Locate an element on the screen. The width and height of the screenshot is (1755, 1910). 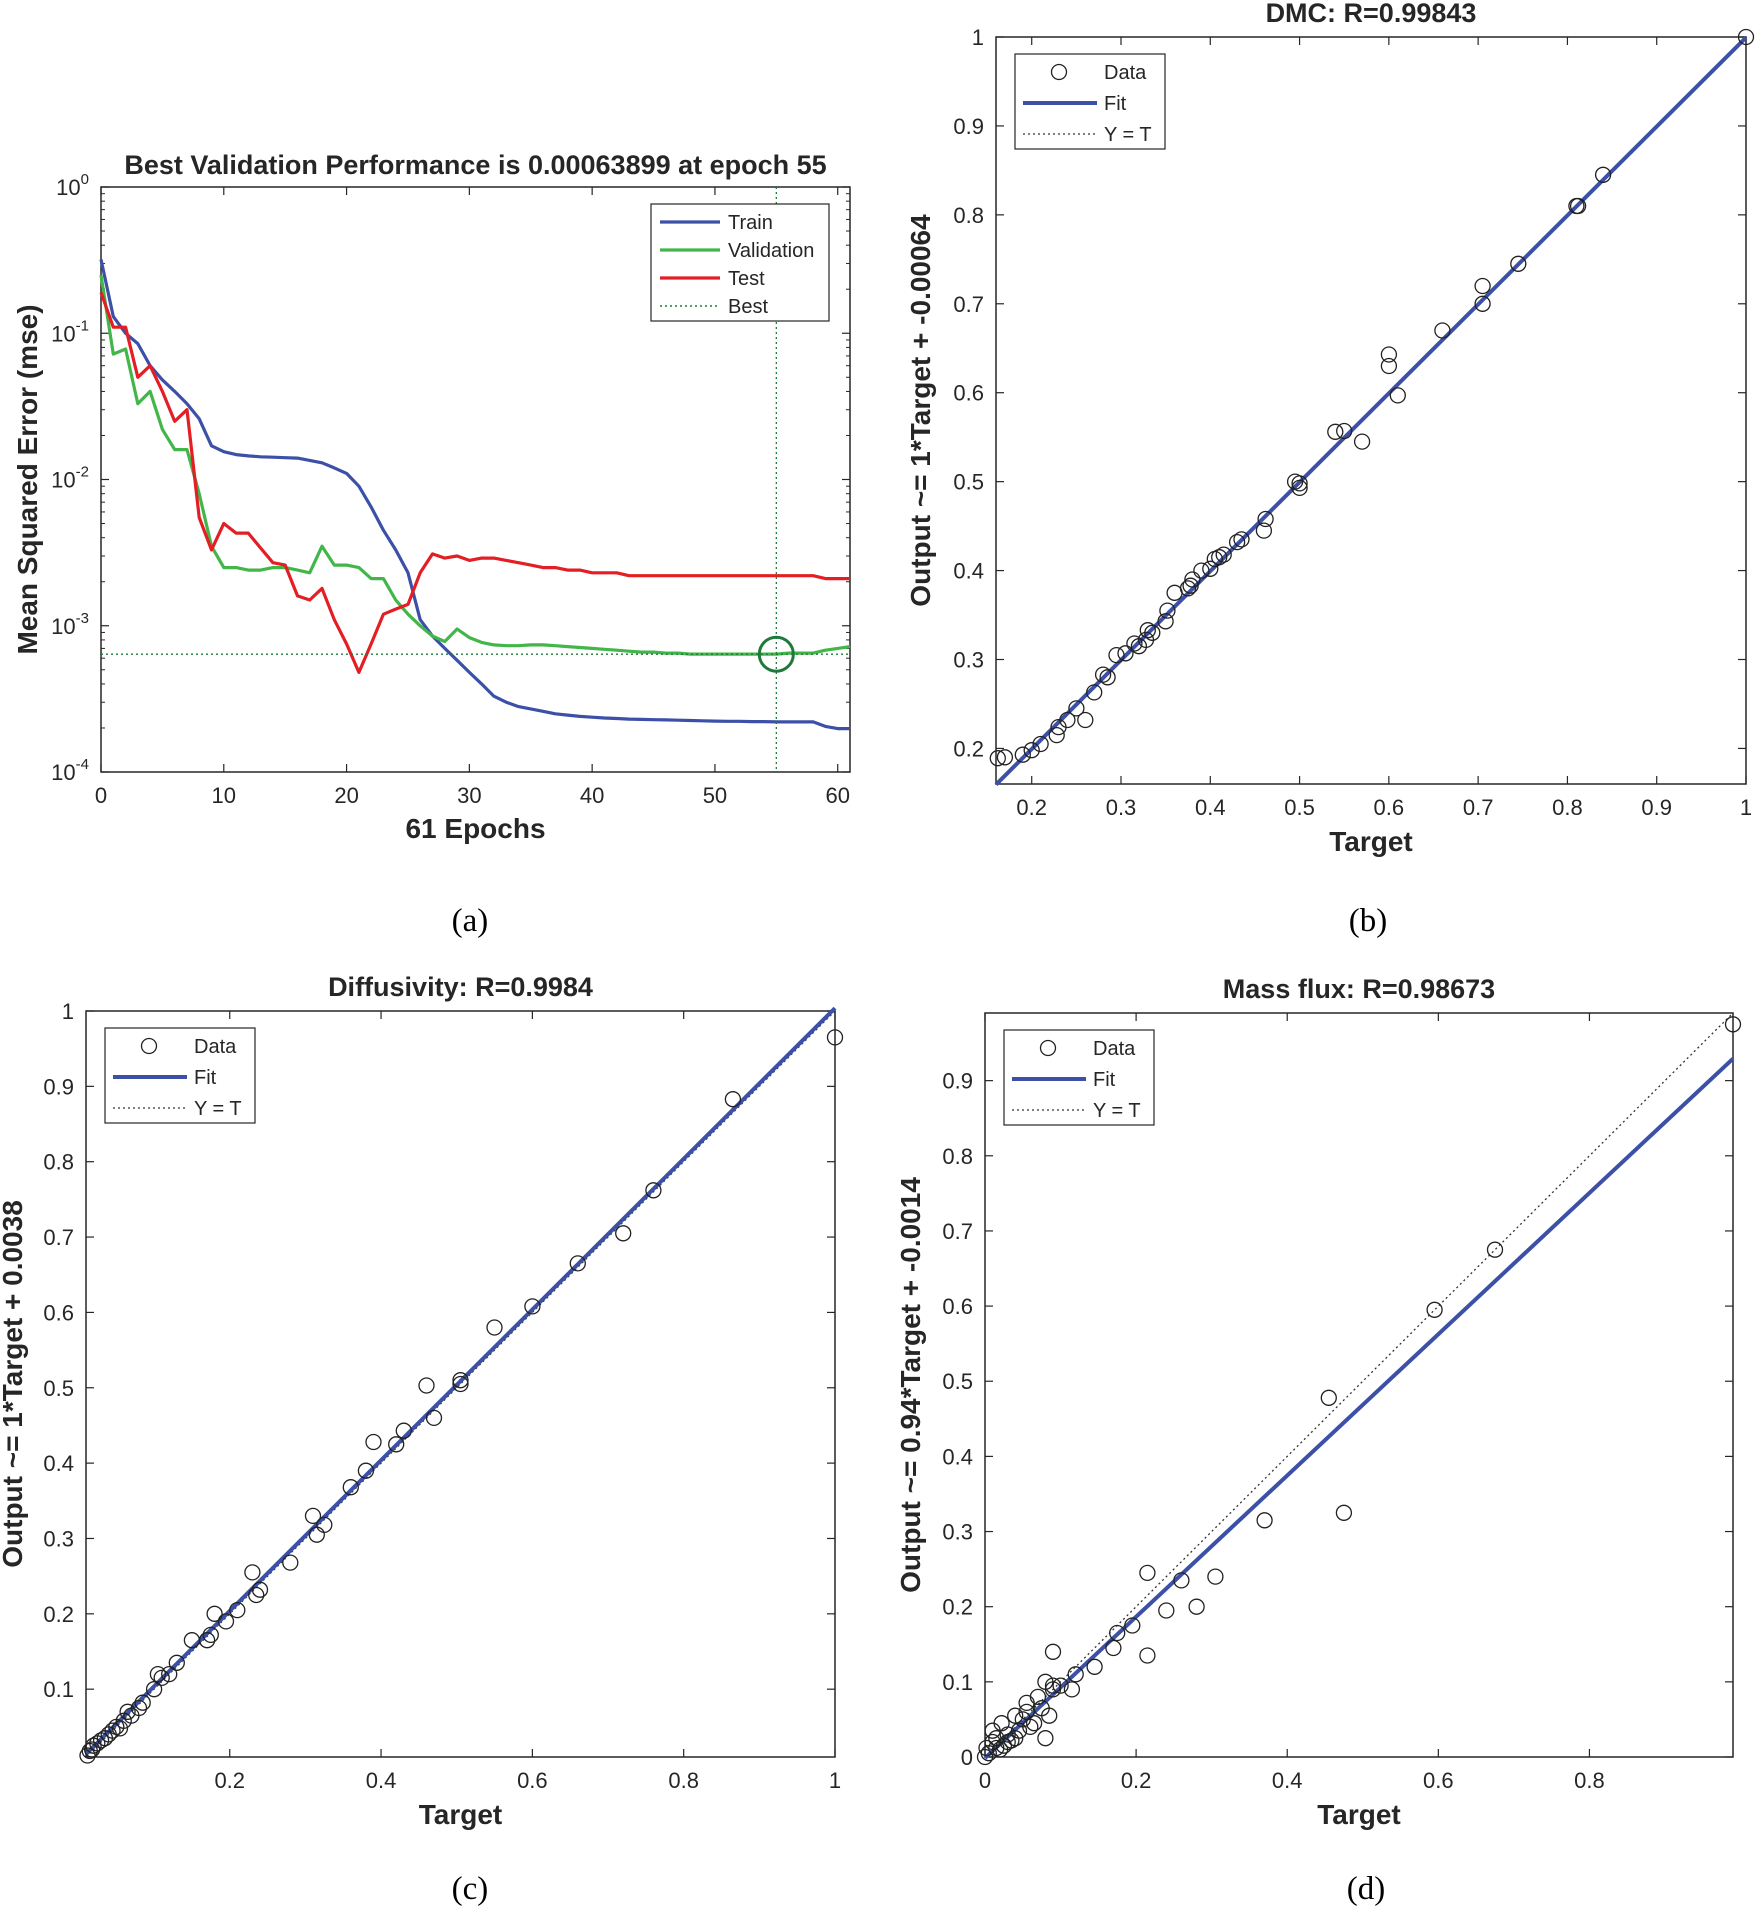
chart-title: Diffusivity: R=0.9984 is located at coordinates (460, 987).